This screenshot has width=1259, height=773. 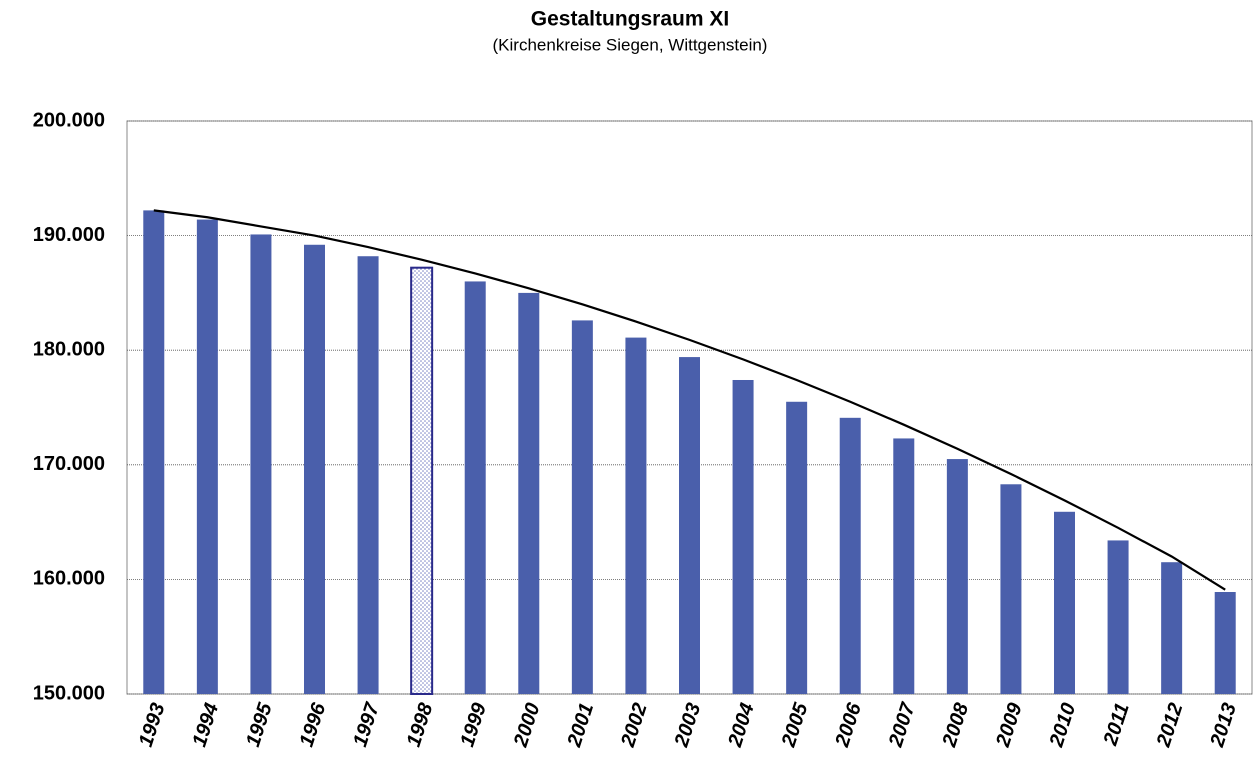 What do you see at coordinates (1223, 725) in the screenshot?
I see `x-tick-label: 2013` at bounding box center [1223, 725].